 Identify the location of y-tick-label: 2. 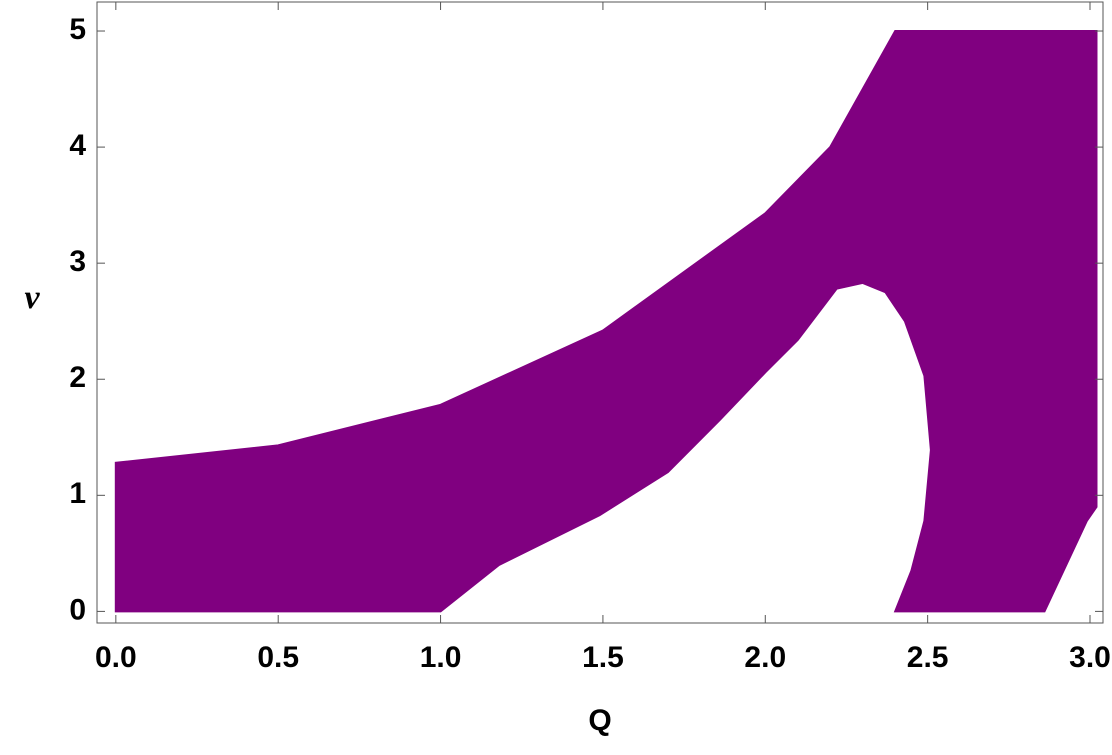
(77, 377).